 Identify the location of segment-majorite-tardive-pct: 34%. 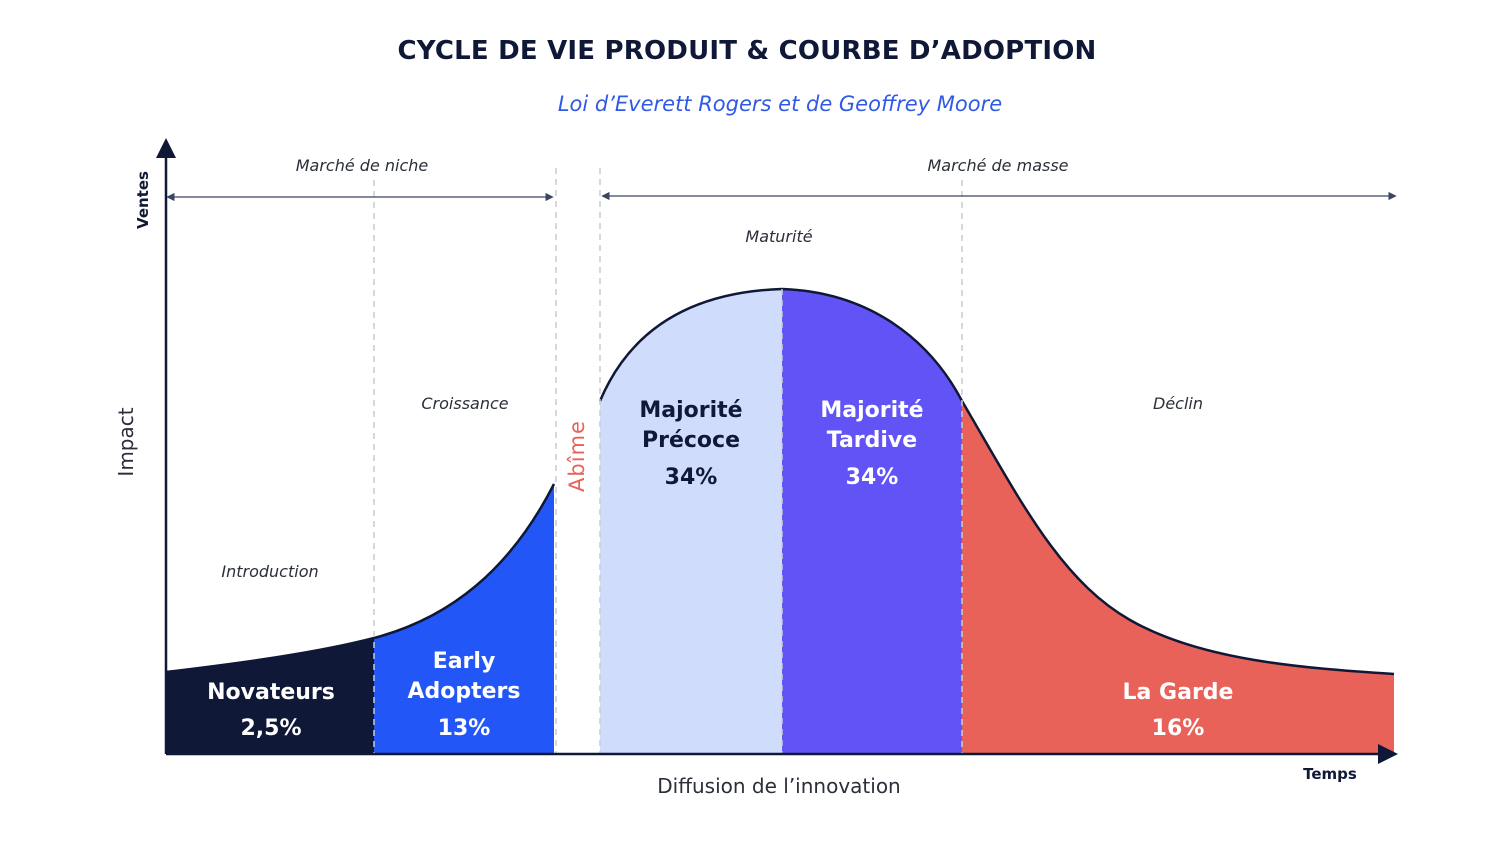
(872, 477).